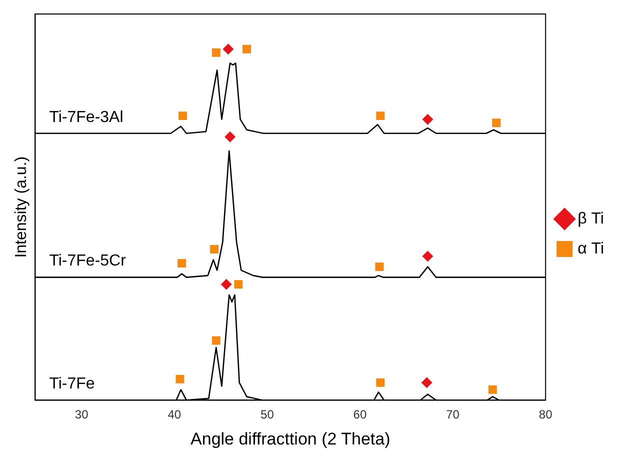  What do you see at coordinates (545, 415) in the screenshot?
I see `x-tick-label: 80` at bounding box center [545, 415].